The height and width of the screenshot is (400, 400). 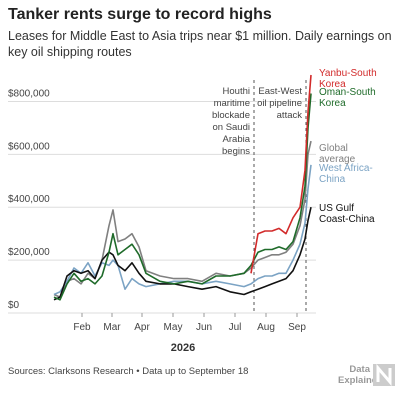 I want to click on x-tick-label: Aug, so click(x=266, y=327).